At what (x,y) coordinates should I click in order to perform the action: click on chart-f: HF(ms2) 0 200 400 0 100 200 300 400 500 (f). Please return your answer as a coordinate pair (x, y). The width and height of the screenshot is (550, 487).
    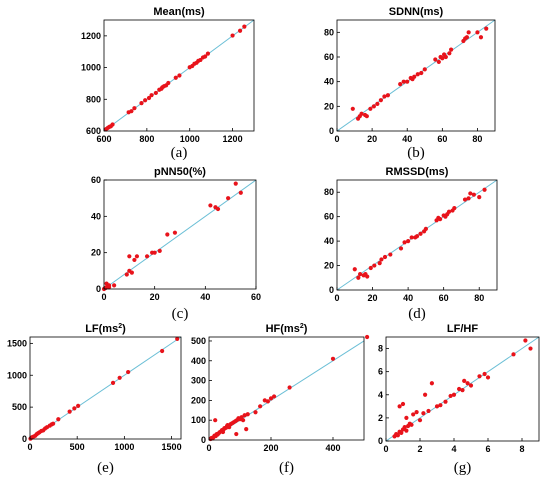
    Looking at the image, I should click on (280, 399).